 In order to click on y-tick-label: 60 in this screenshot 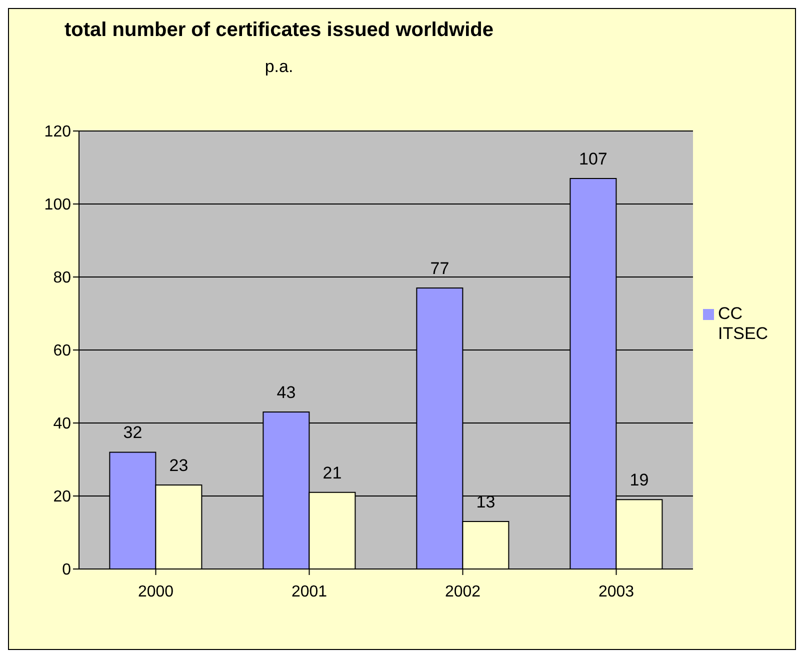, I will do `click(62, 351)`.